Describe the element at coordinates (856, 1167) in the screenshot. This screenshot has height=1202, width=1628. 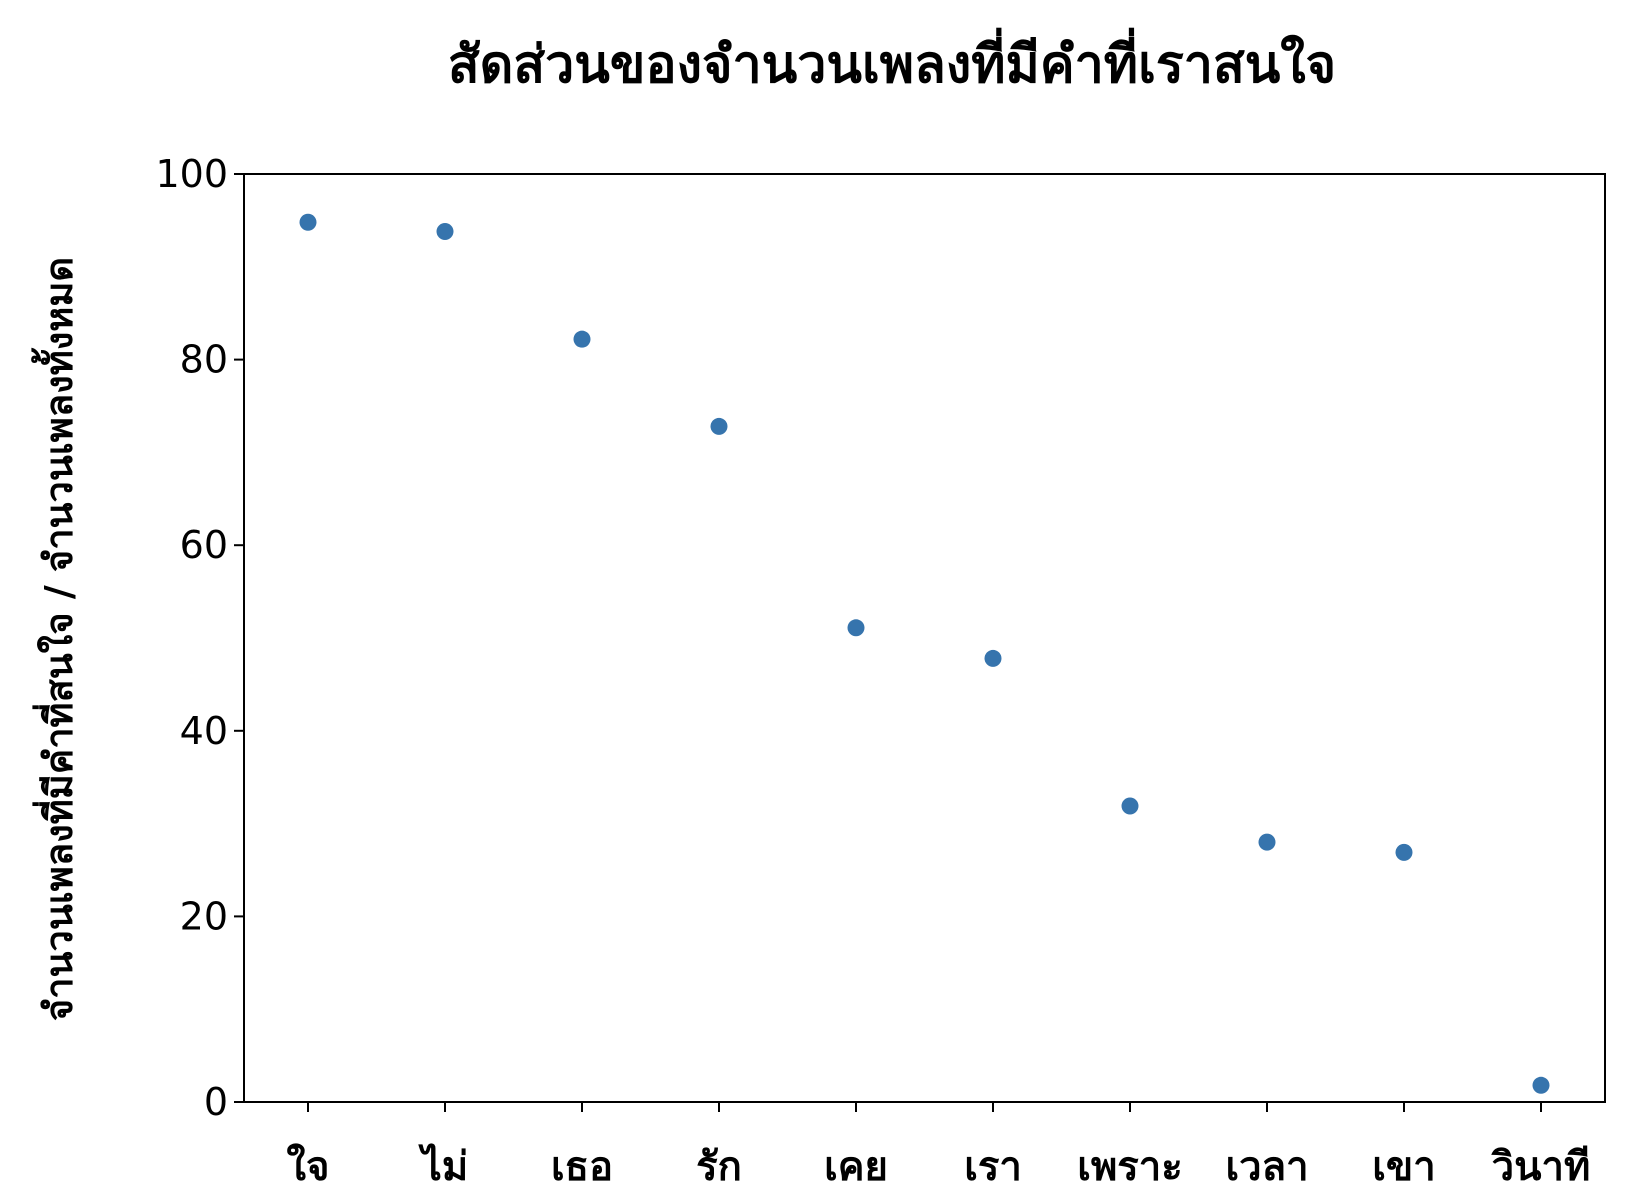
I see `x-tick-label: เคย` at that location.